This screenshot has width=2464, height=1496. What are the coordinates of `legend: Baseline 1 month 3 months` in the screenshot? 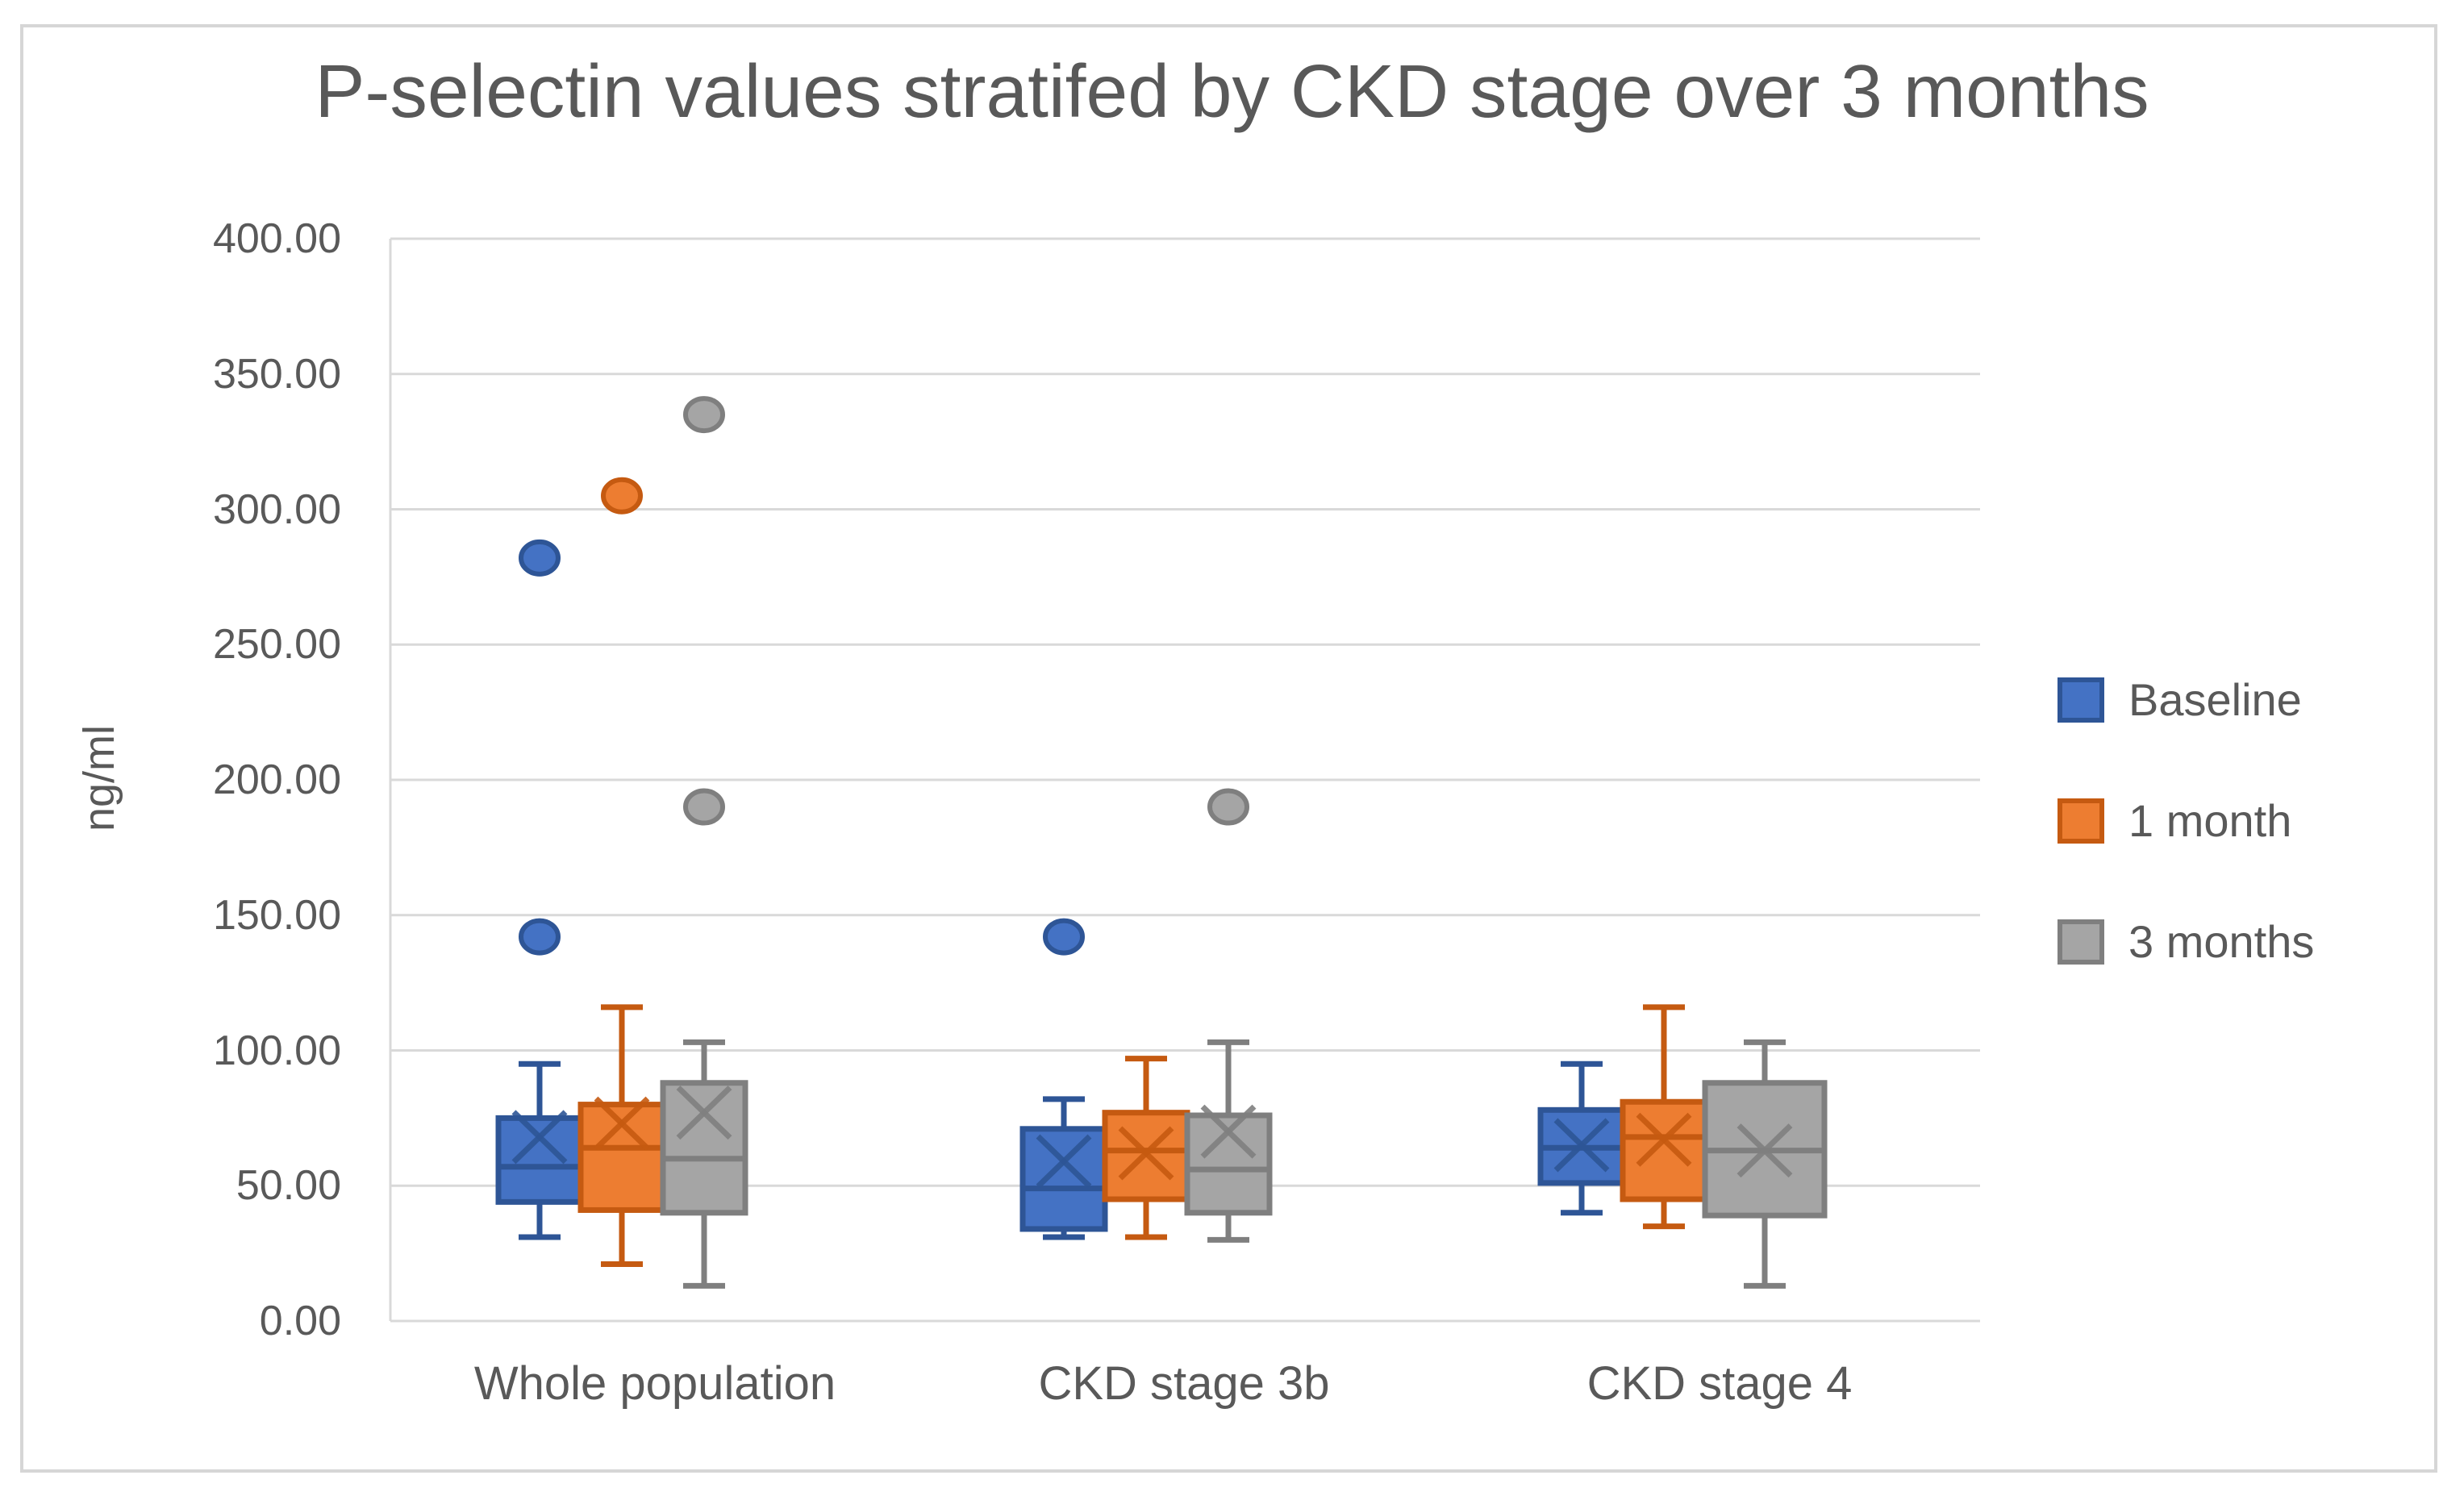 It's located at (2186, 856).